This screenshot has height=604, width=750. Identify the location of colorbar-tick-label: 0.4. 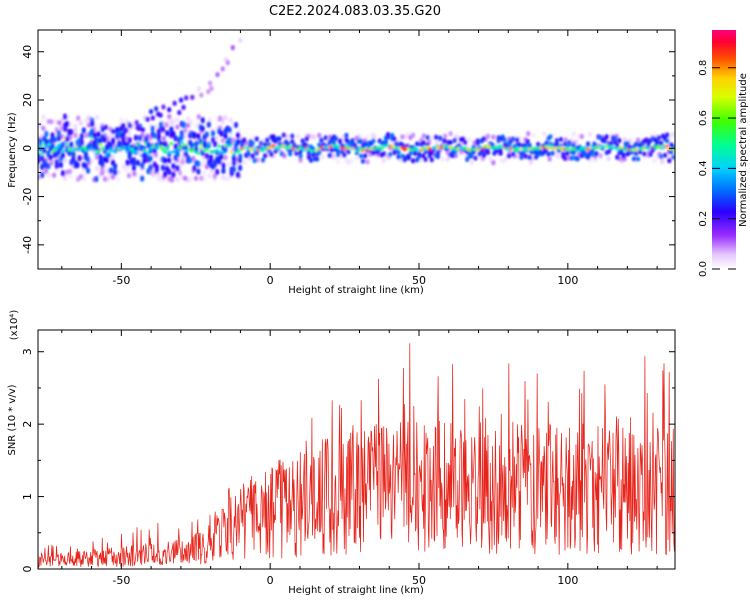
(703, 168).